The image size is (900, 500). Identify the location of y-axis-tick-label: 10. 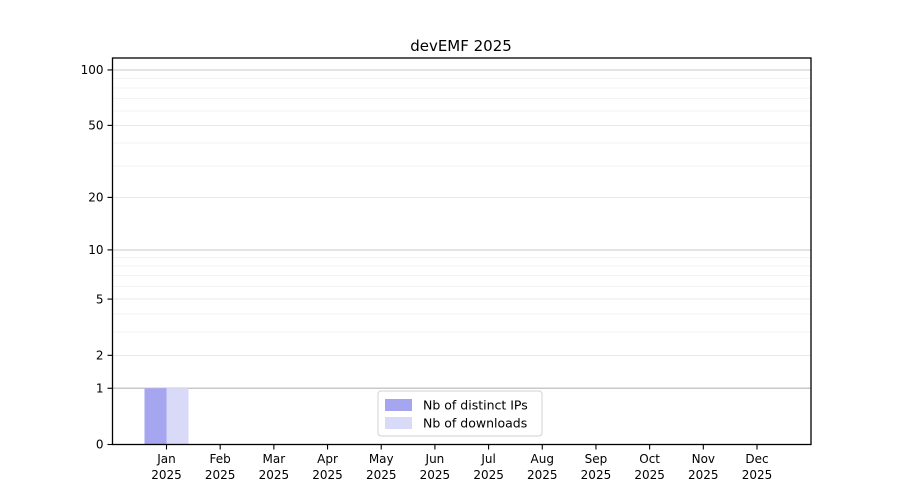
(95, 250).